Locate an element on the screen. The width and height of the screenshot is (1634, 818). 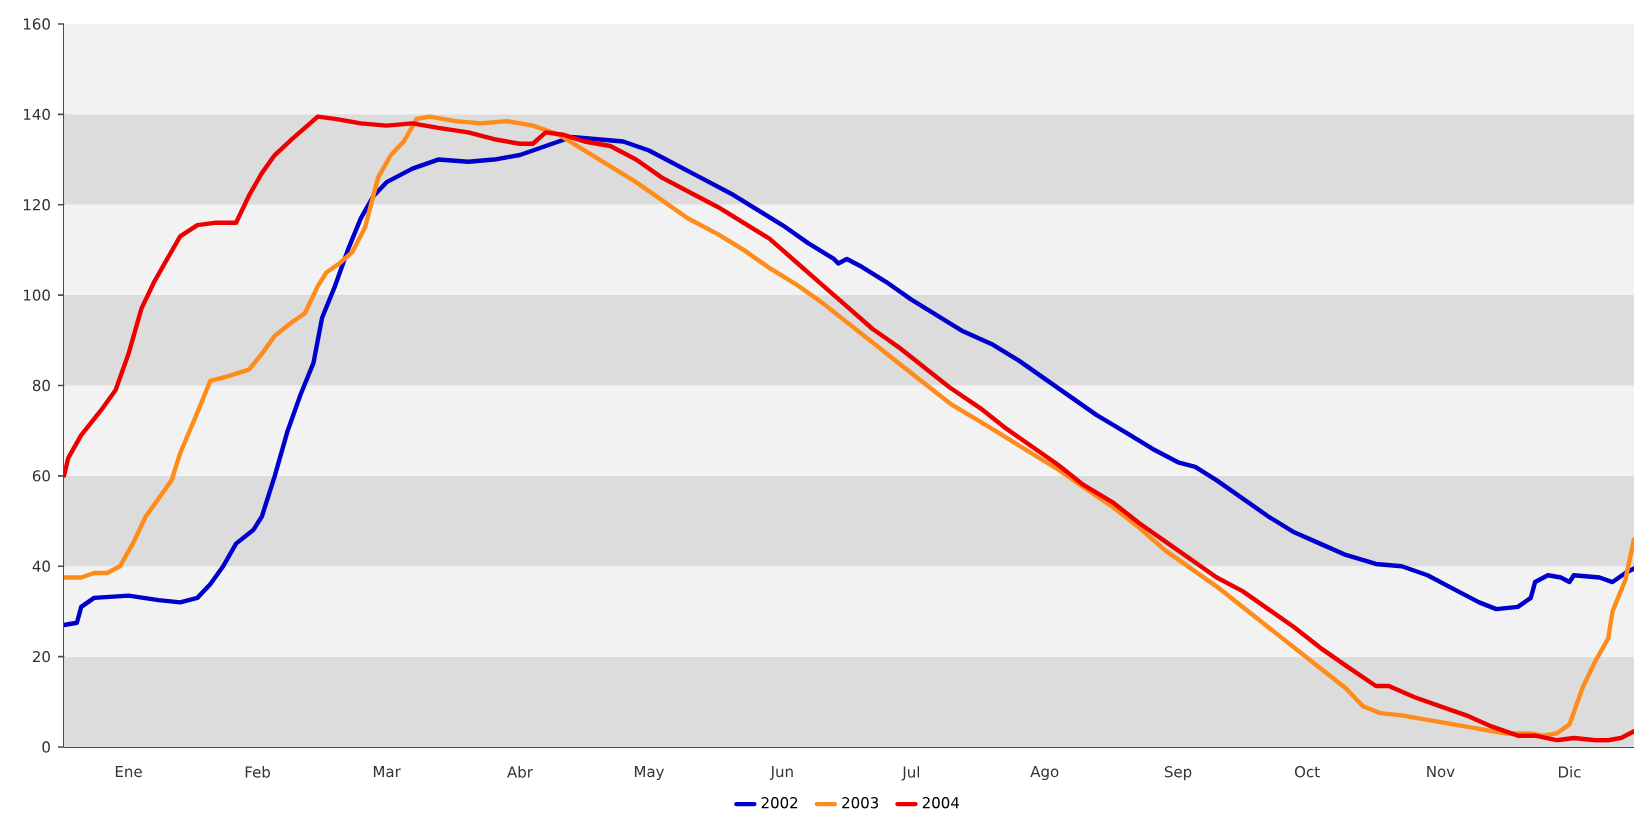
x-tick-label: Nov is located at coordinates (1441, 772).